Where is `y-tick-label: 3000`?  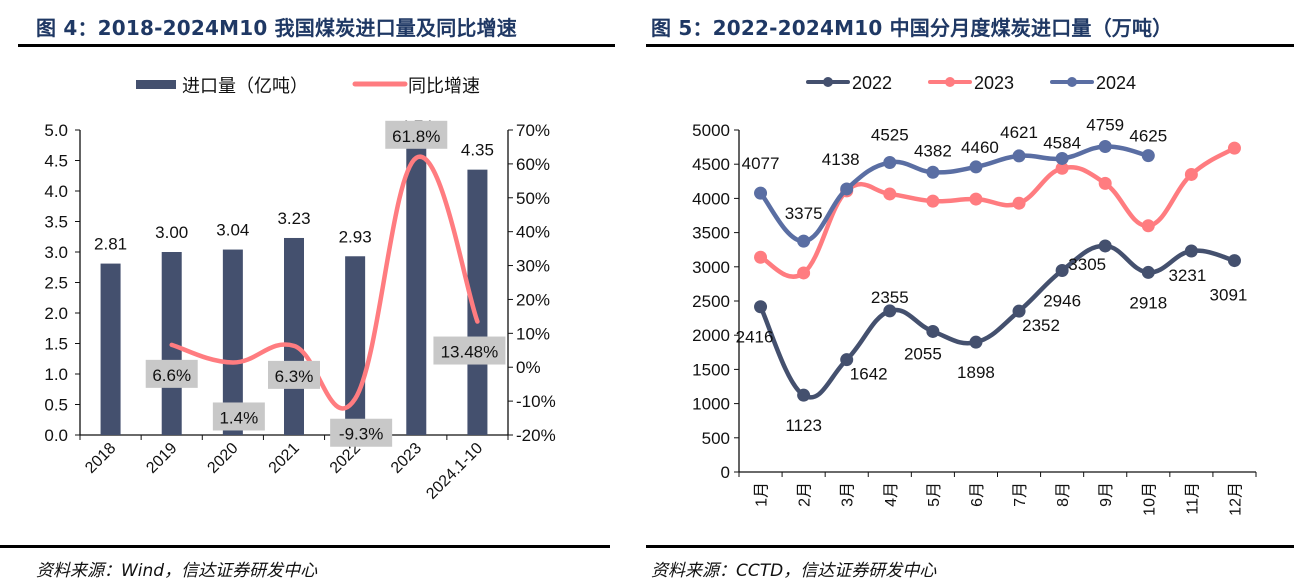
y-tick-label: 3000 is located at coordinates (711, 267).